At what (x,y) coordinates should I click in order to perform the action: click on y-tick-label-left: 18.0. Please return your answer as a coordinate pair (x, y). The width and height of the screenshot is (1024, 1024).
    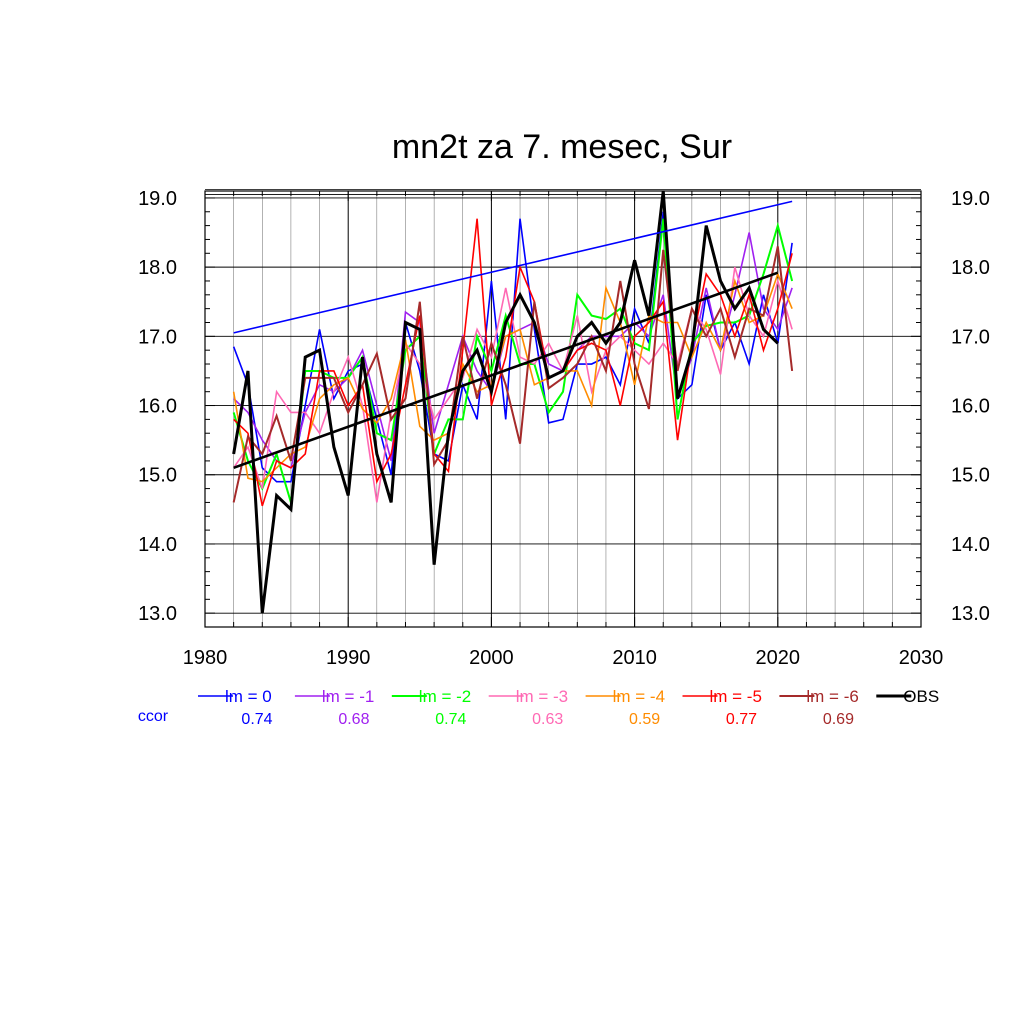
    Looking at the image, I should click on (157, 268).